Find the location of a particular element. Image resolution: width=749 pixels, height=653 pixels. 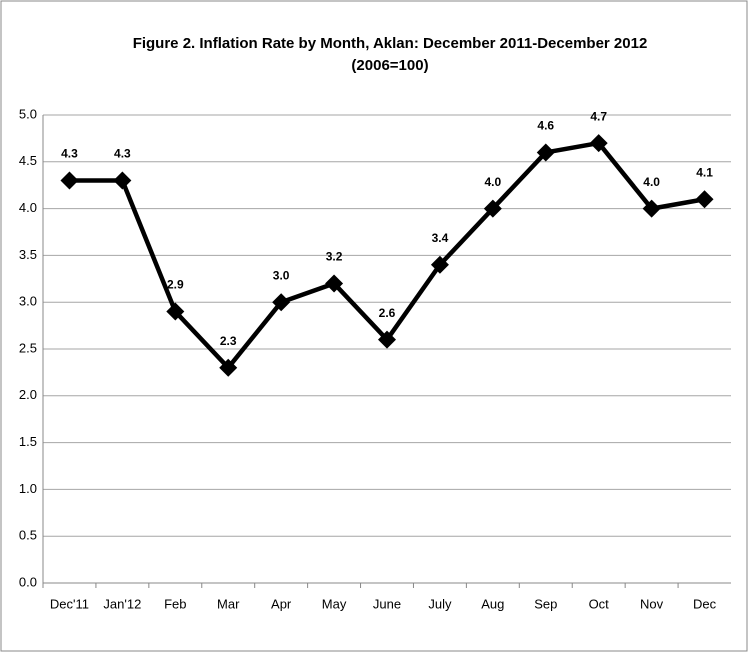

x-tick-label: Oct is located at coordinates (599, 603).